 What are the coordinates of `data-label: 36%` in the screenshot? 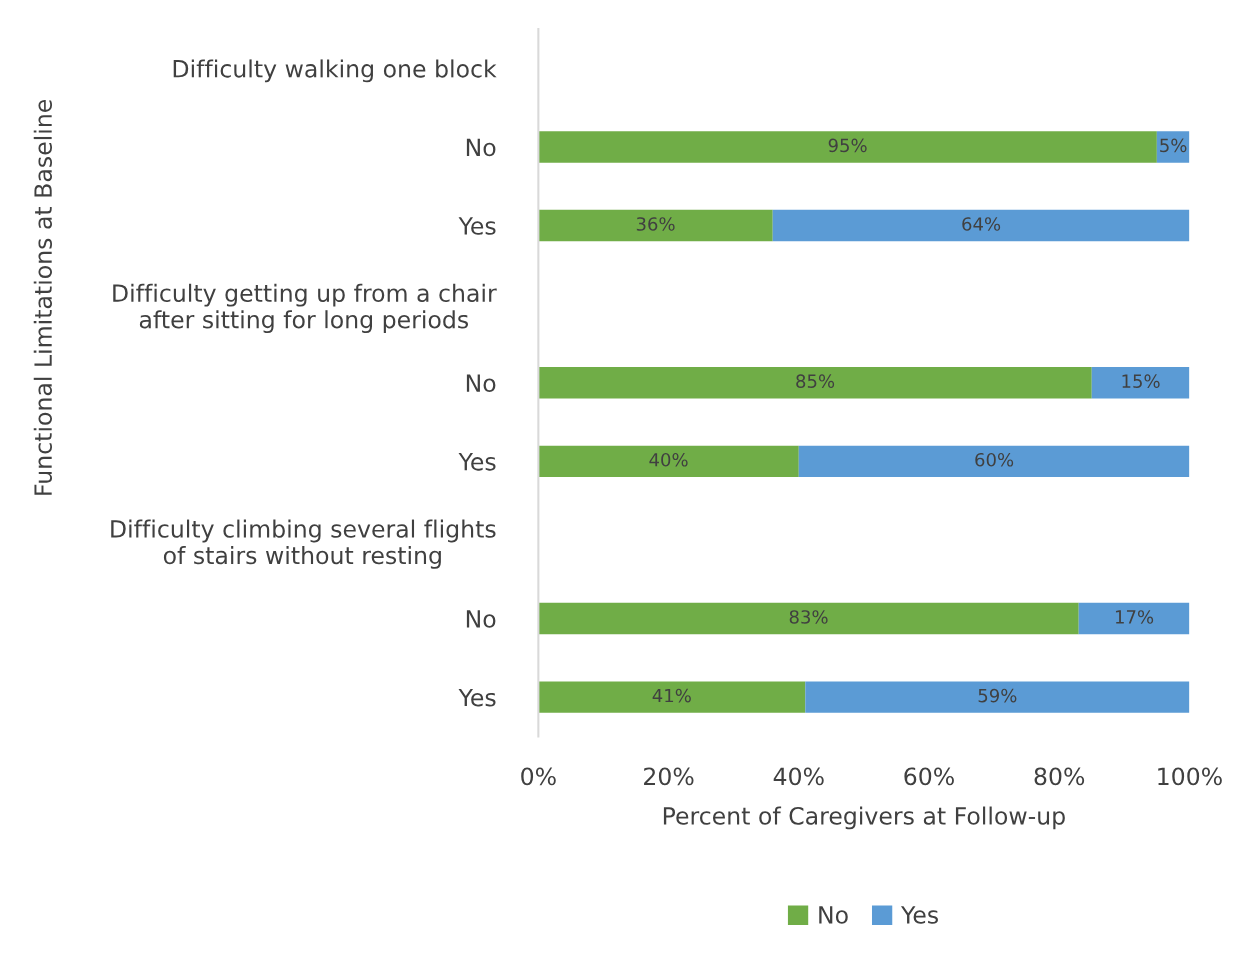 It's located at (655, 224).